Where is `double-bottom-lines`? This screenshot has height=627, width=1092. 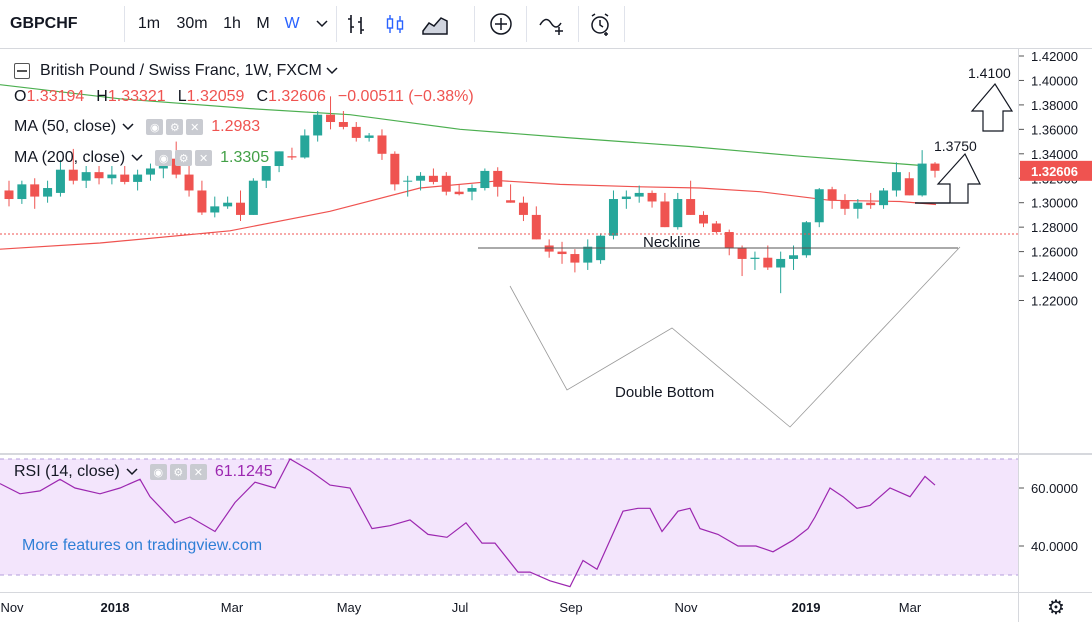 double-bottom-lines is located at coordinates (735, 337).